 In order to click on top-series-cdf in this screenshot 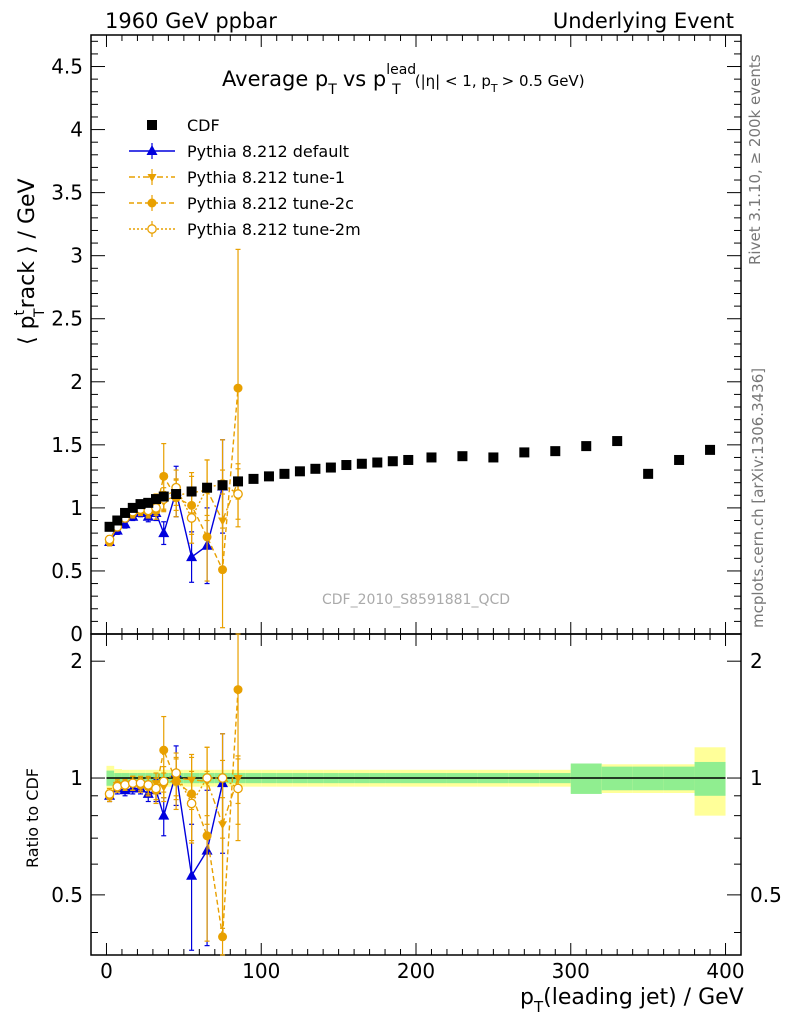, I will do `click(410, 484)`.